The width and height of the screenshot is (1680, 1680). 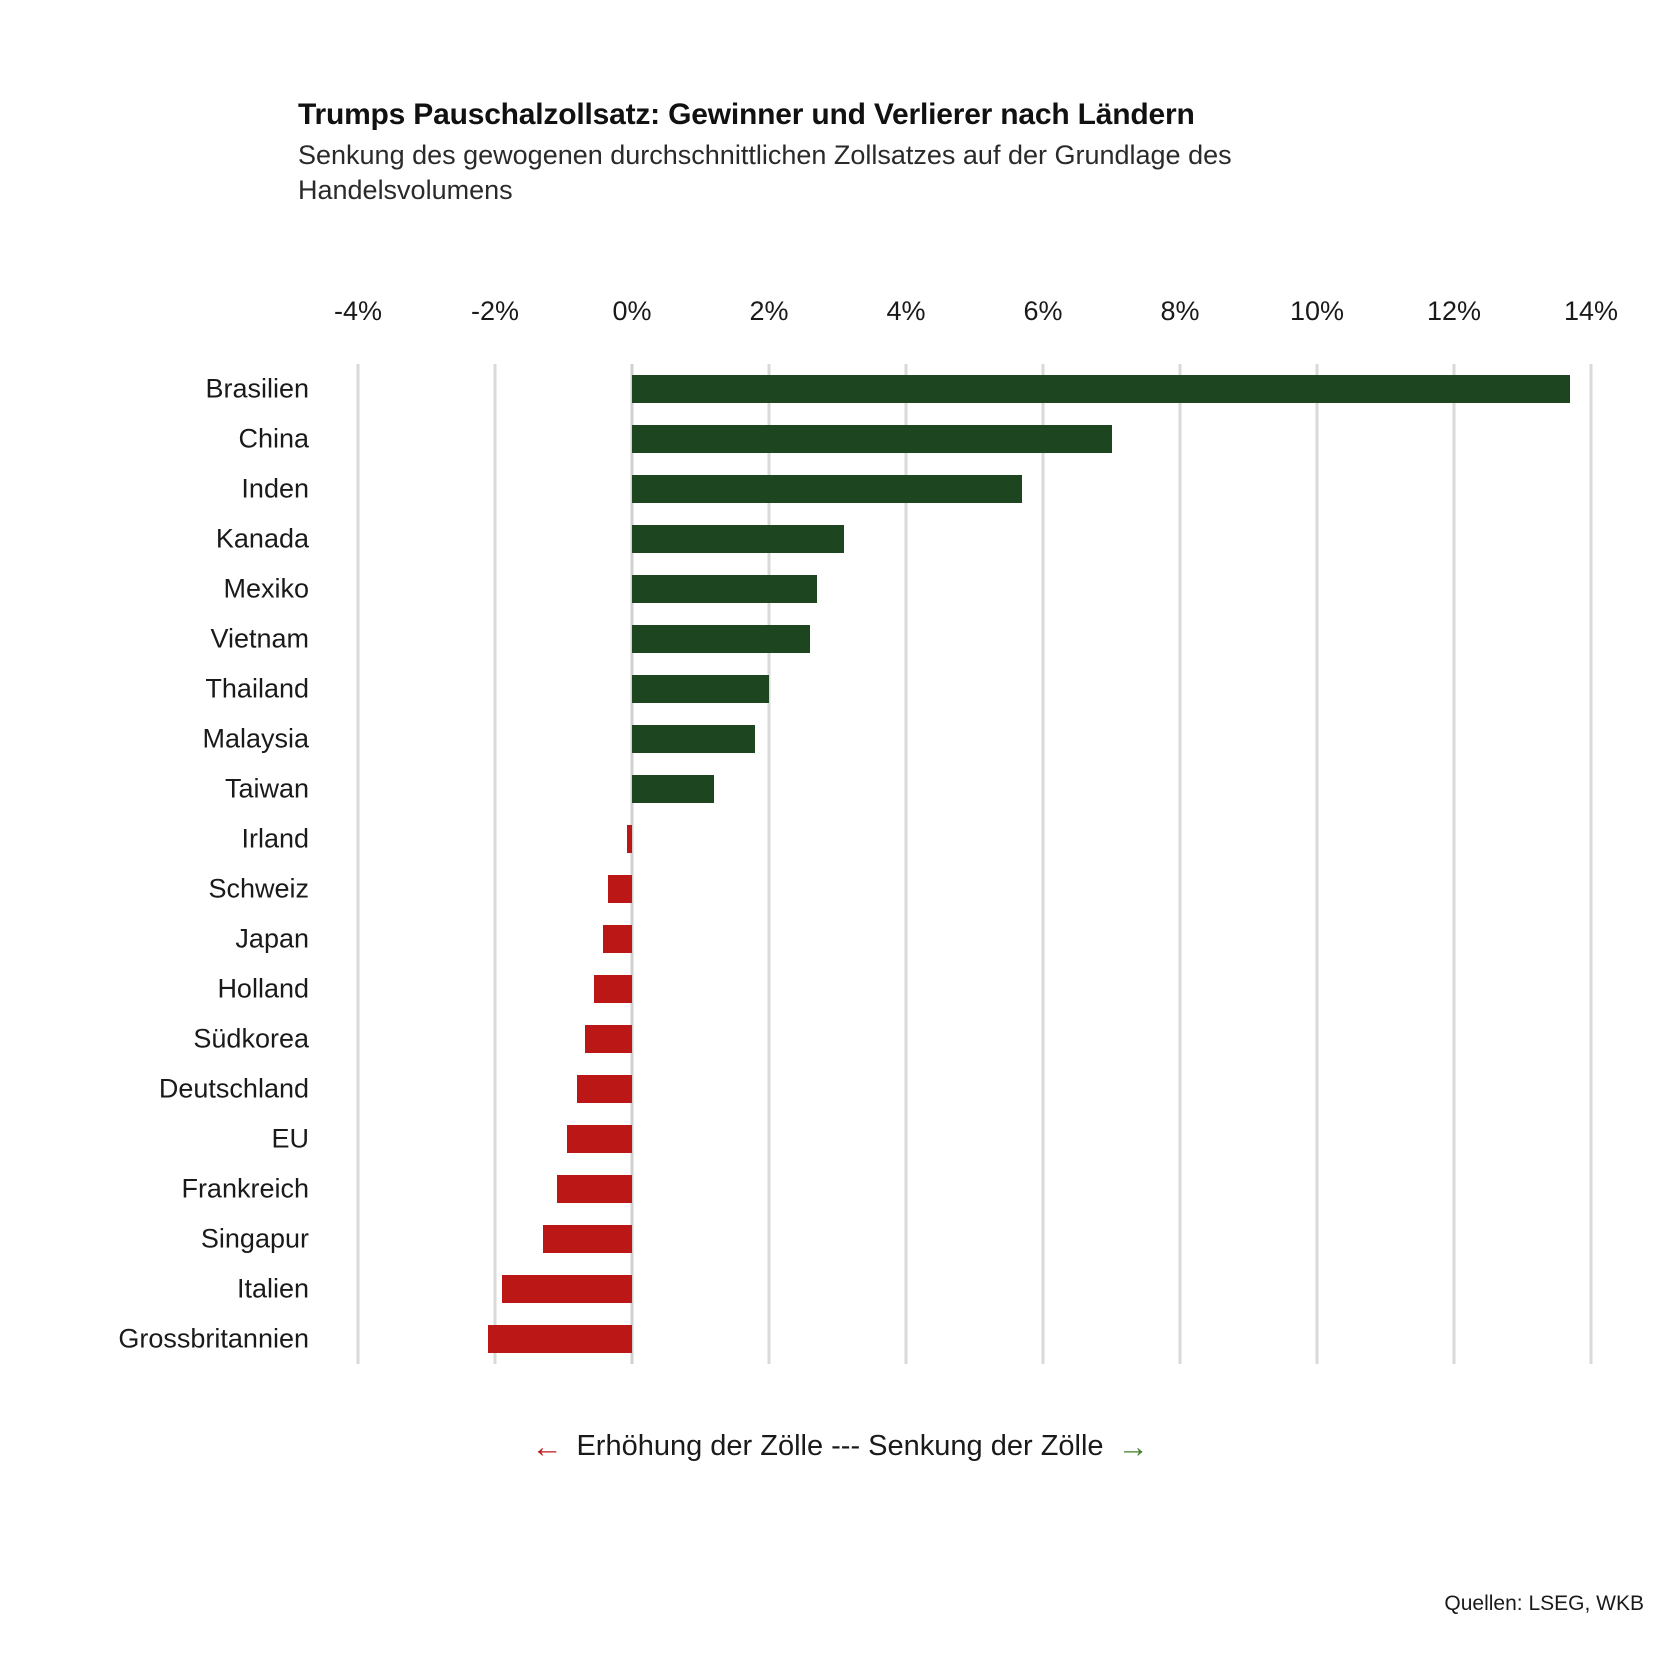 I want to click on bar-row: Inden, so click(x=840, y=489).